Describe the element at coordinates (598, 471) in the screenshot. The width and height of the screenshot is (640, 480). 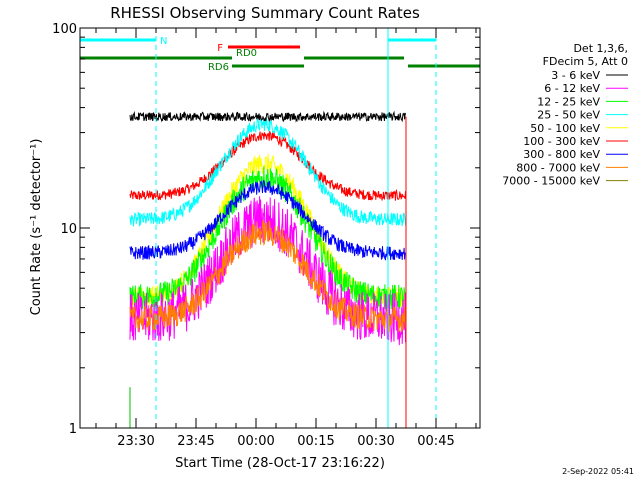
I see `footer-date: 2-Sep-2022 05:41` at that location.